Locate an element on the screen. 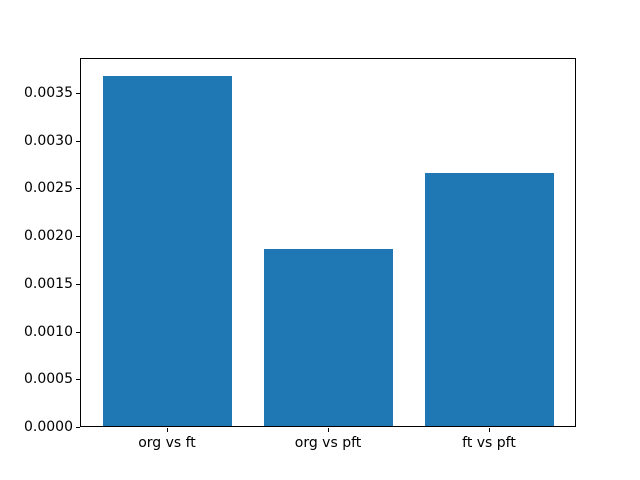  y-tick-label: 0.0010 is located at coordinates (48, 332).